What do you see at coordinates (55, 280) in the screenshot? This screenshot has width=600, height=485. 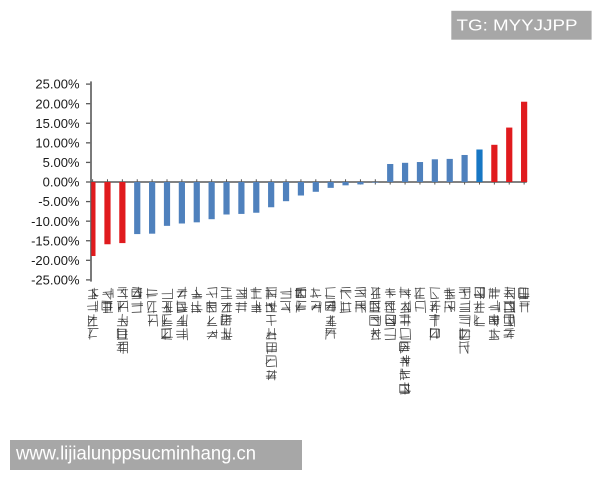 I see `svg-text: -25.00%` at bounding box center [55, 280].